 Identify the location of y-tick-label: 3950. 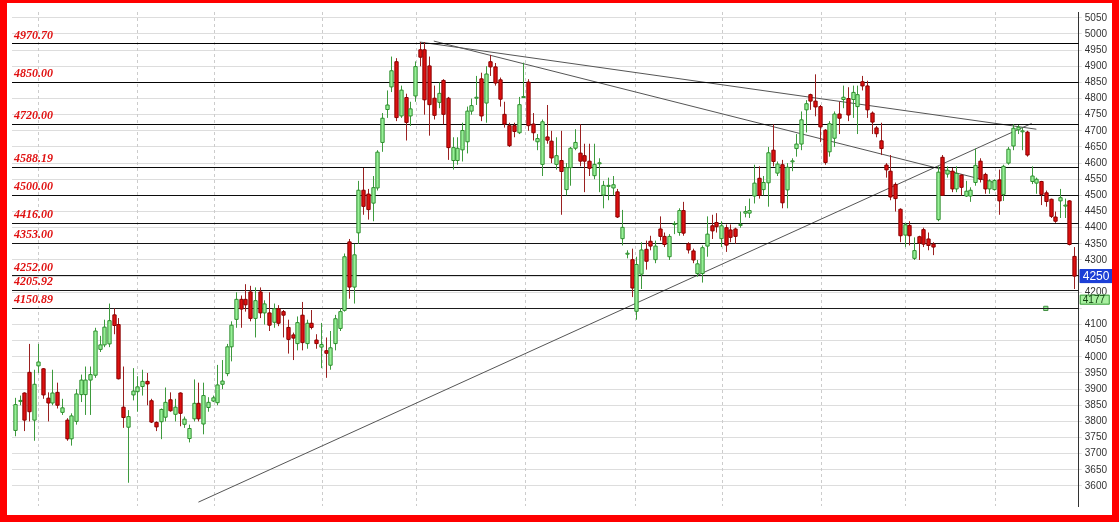
(1096, 372).